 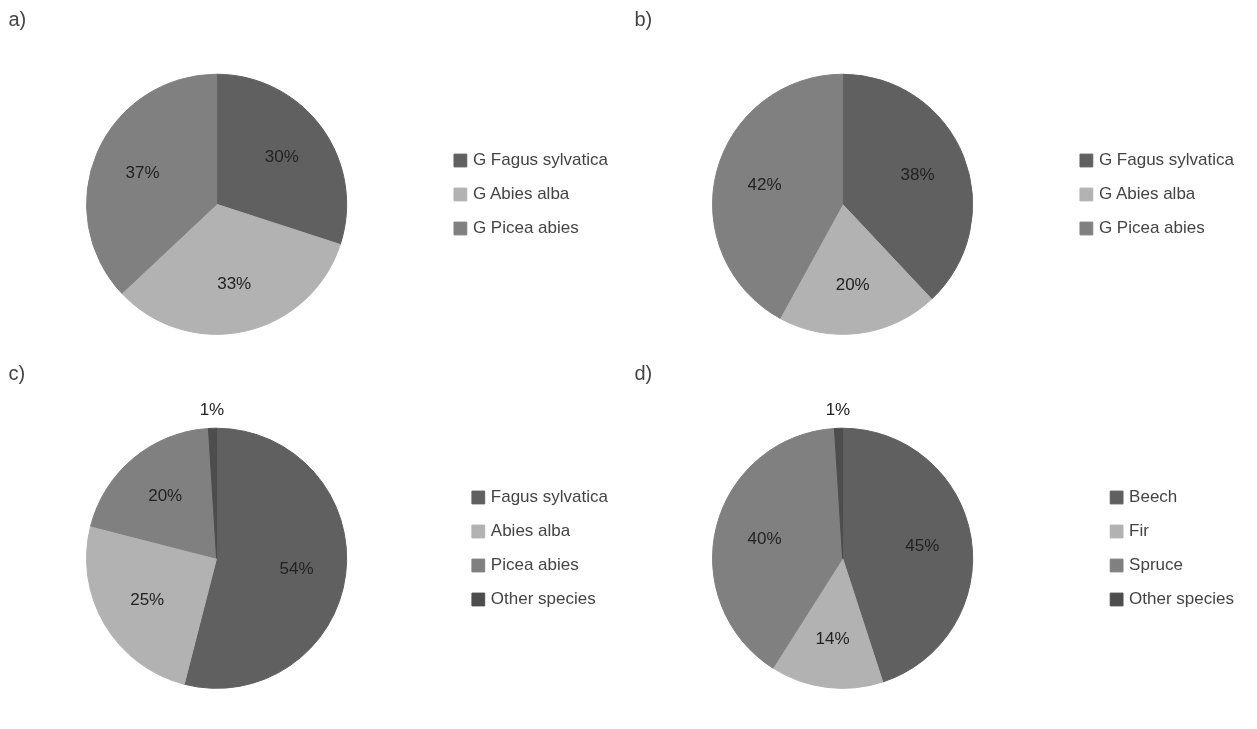 What do you see at coordinates (832, 639) in the screenshot?
I see `data-label: 14%` at bounding box center [832, 639].